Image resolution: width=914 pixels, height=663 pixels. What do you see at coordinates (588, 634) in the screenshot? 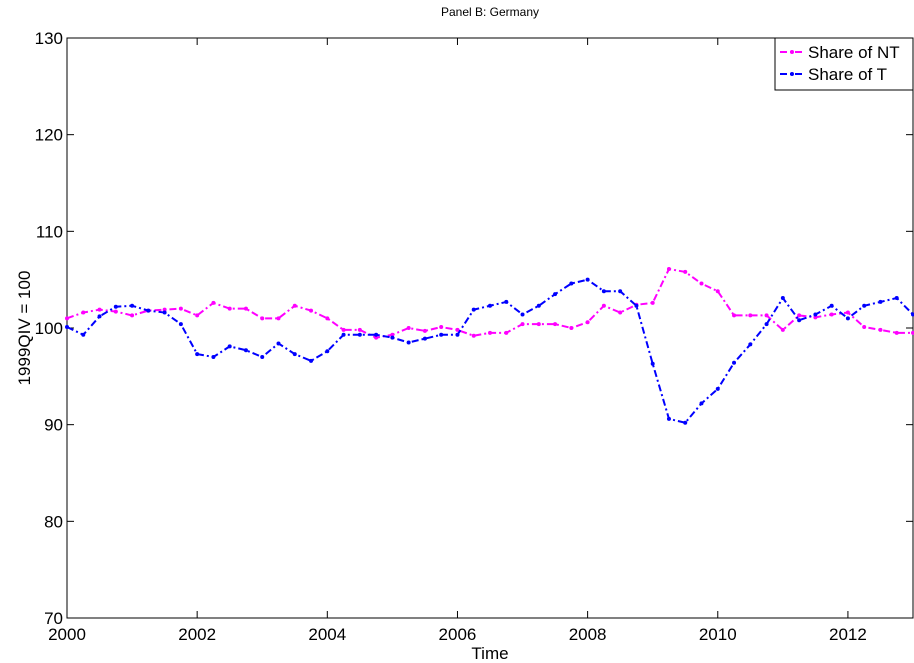
I see `x-tick-label: 2008` at bounding box center [588, 634].